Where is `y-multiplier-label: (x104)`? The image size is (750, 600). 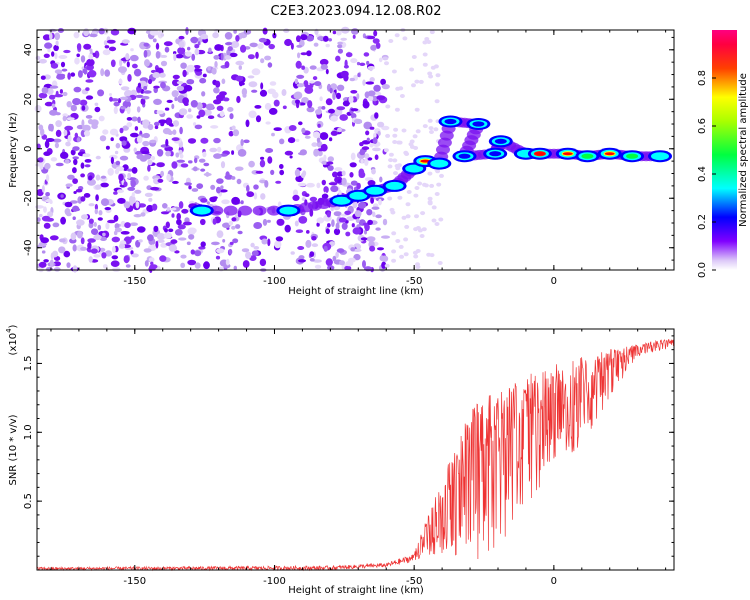
y-multiplier-label: (x104) is located at coordinates (12, 339).